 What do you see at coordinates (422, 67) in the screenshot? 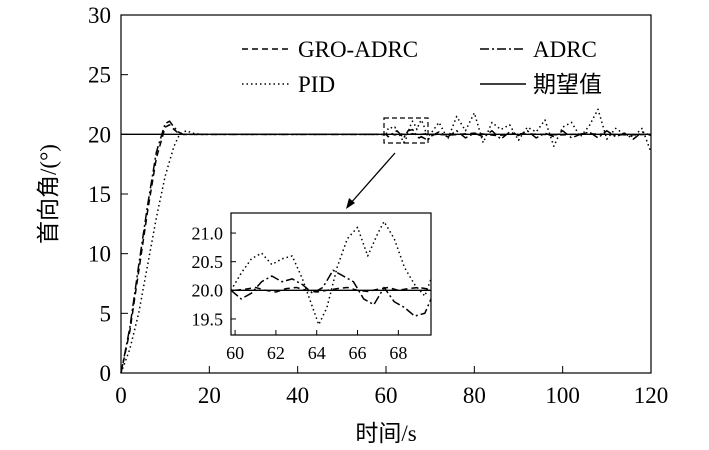
I see `legend: GRO-ADRC ADRC PID 期望值` at bounding box center [422, 67].